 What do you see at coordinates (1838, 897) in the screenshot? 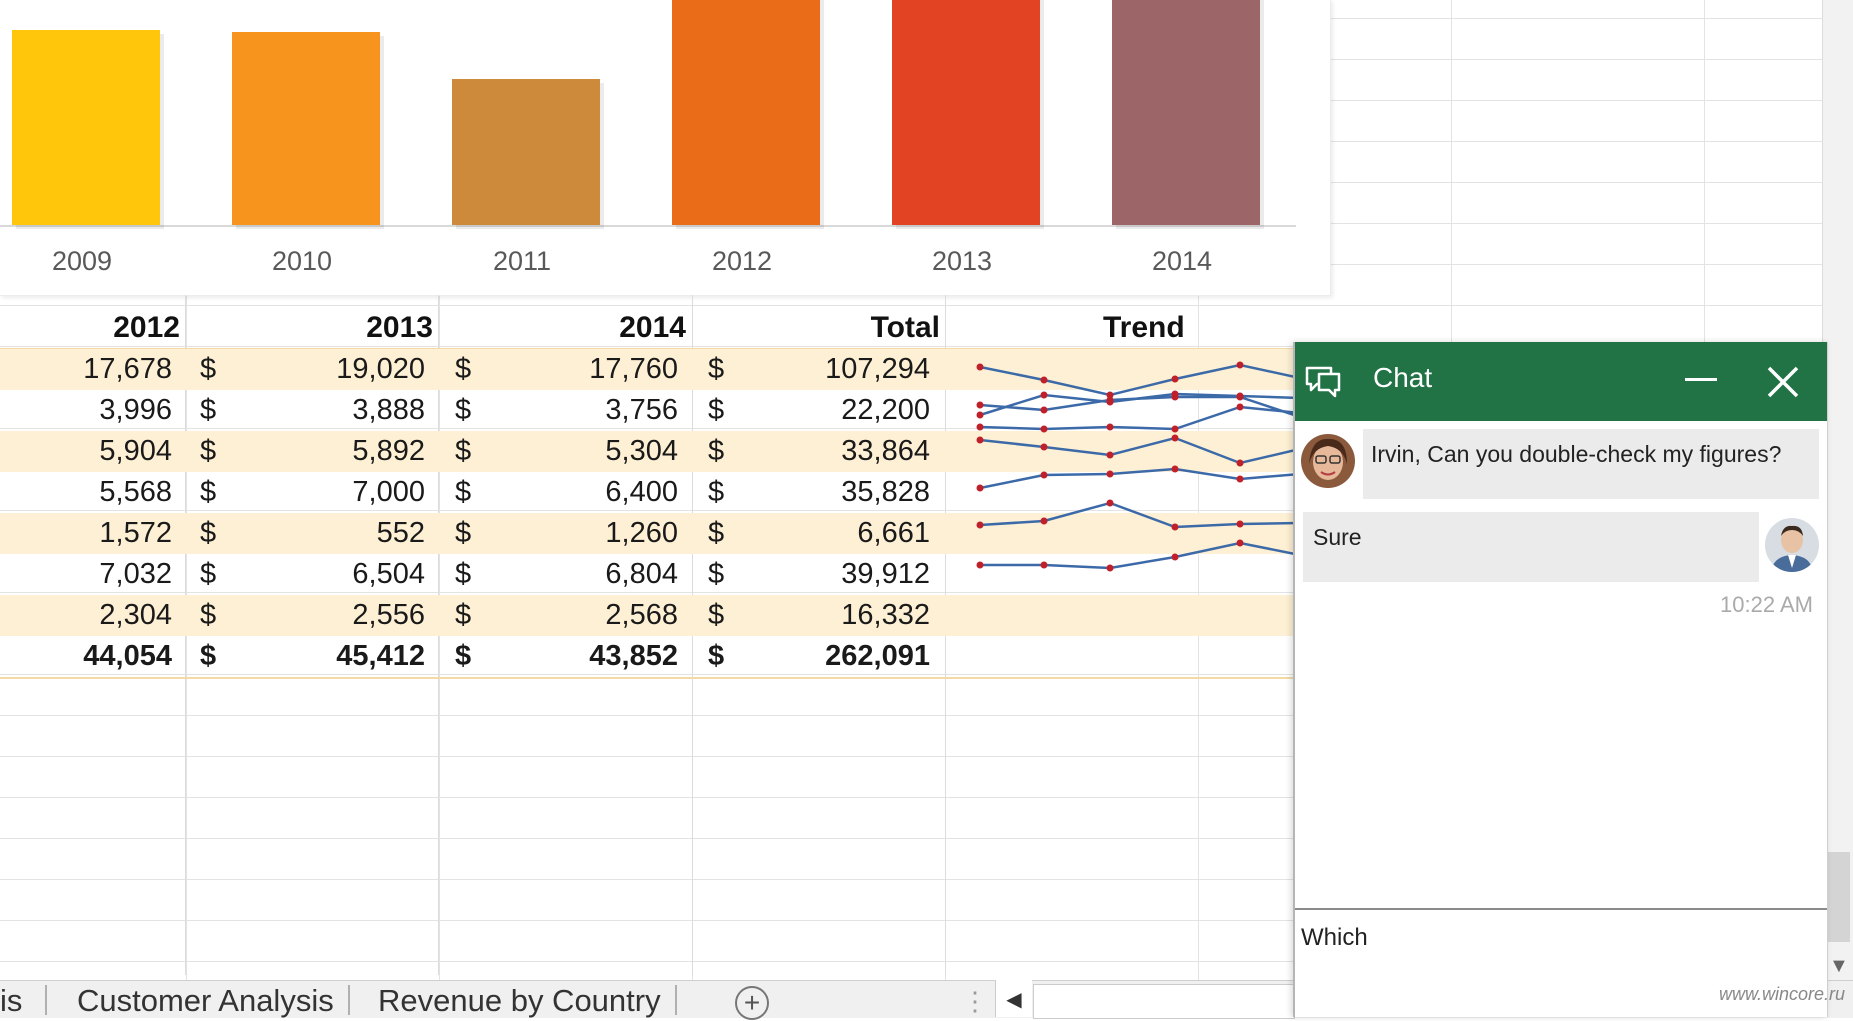
I see `vertical-scroll-thumb` at bounding box center [1838, 897].